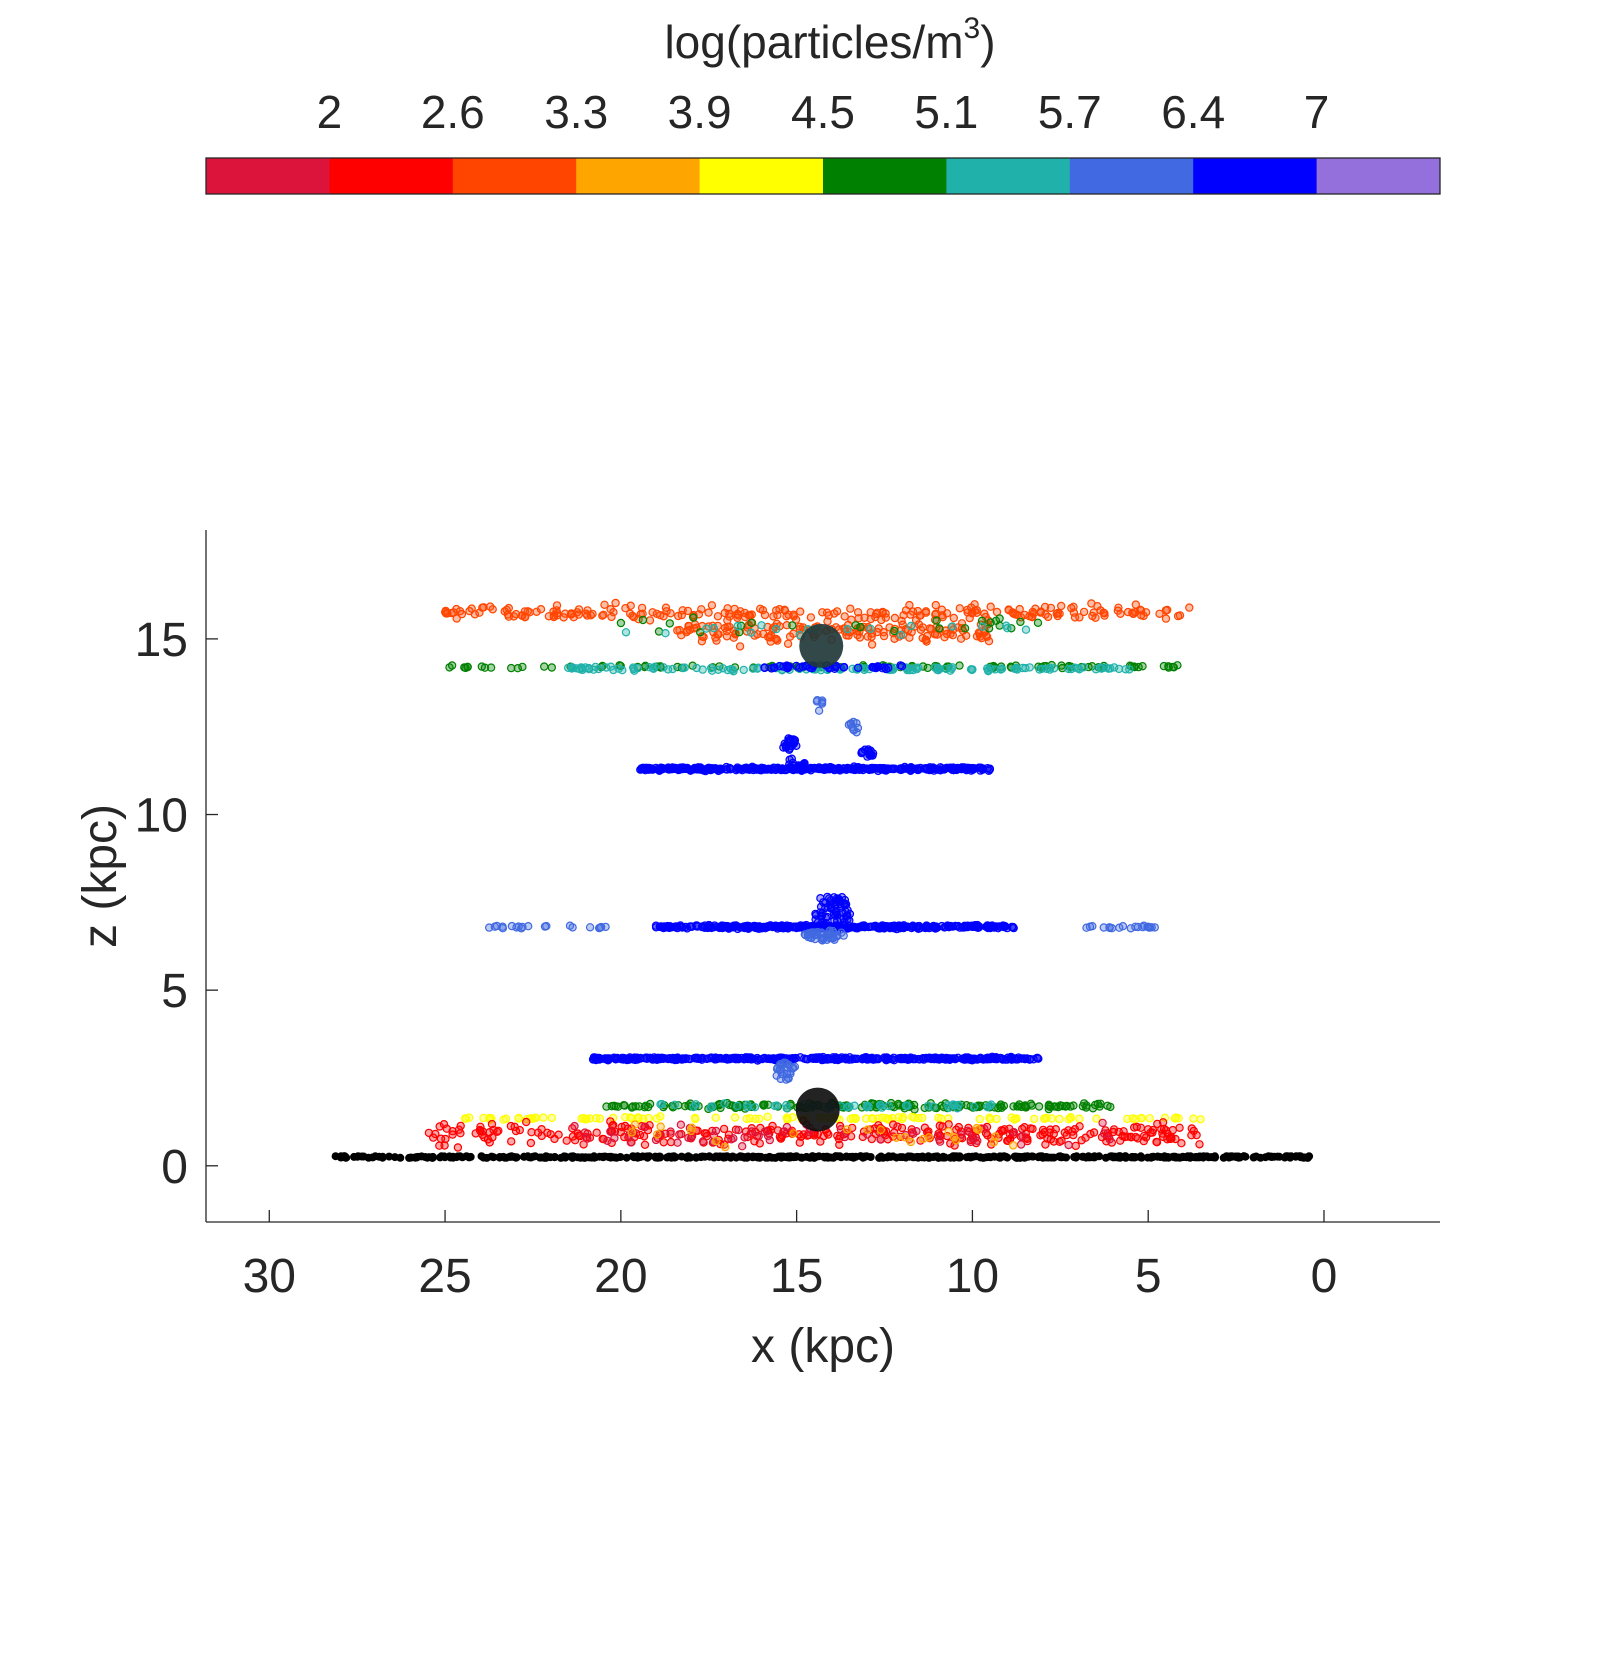 This screenshot has height=1680, width=1600. Describe the element at coordinates (161, 816) in the screenshot. I see `y-tick-label: 10` at that location.